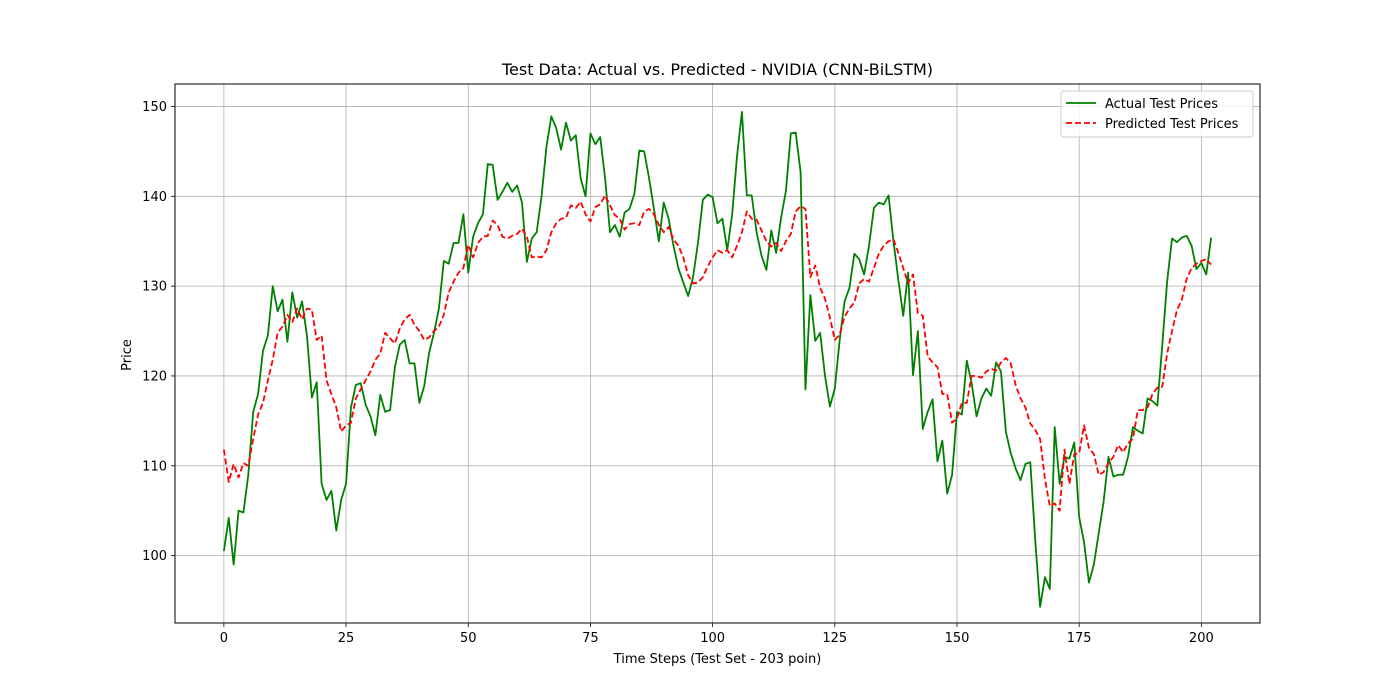  What do you see at coordinates (1079, 638) in the screenshot?
I see `x-tick-label: 175` at bounding box center [1079, 638].